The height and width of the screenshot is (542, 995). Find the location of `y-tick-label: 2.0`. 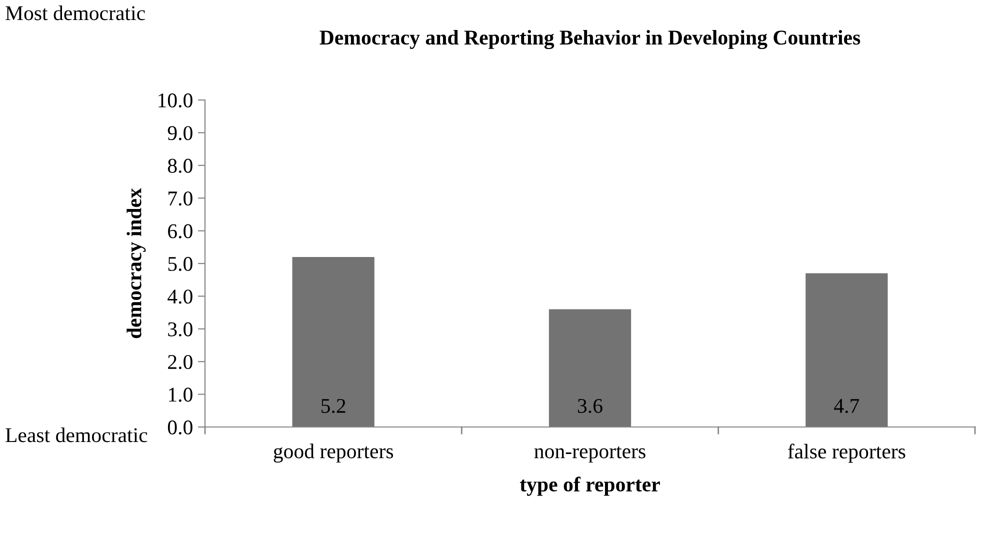

y-tick-label: 2.0 is located at coordinates (180, 362).